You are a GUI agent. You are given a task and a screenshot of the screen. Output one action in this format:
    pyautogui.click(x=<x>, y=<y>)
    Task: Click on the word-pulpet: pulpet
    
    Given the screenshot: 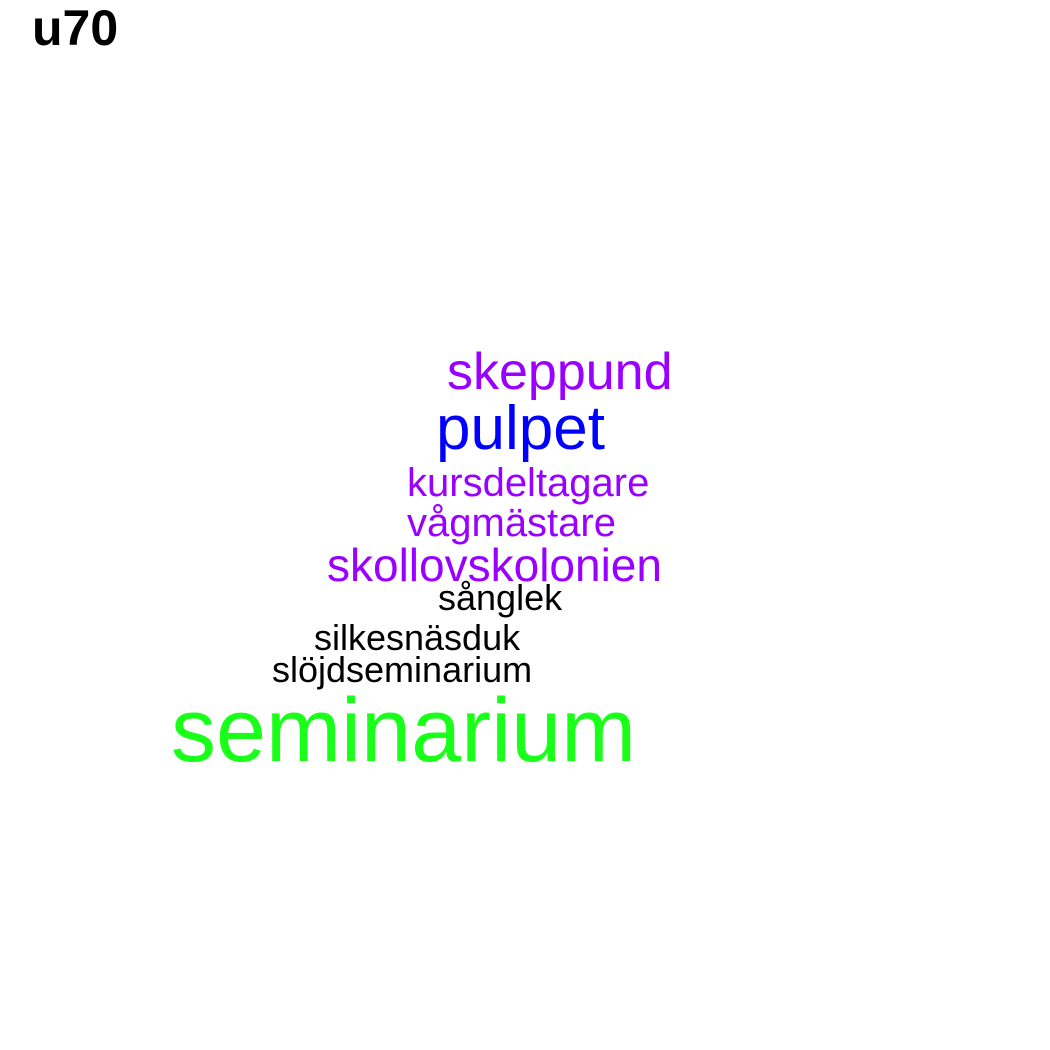 What is the action you would take?
    pyautogui.click(x=520, y=428)
    